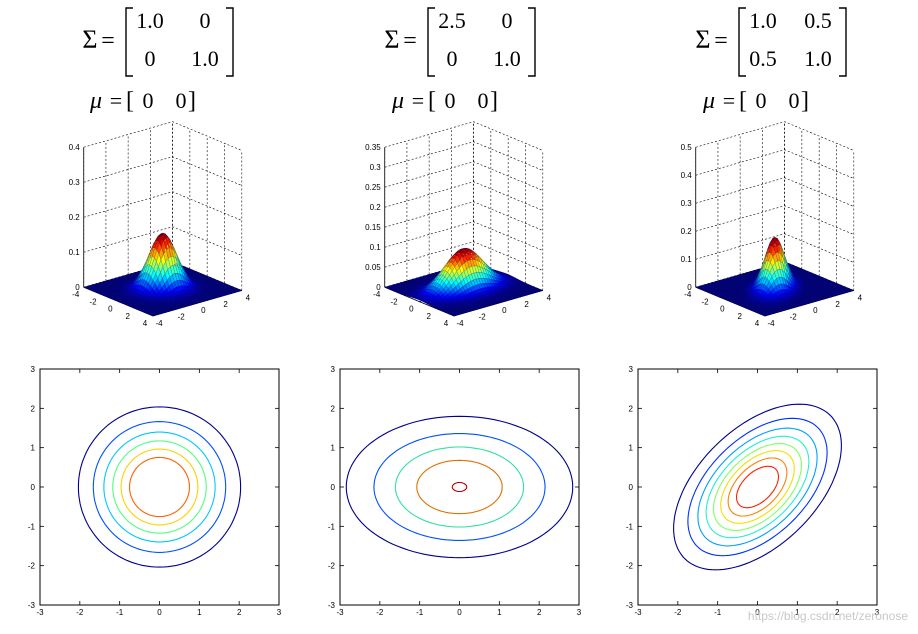 Image resolution: width=918 pixels, height=634 pixels. I want to click on surface-plot-top-left: 0 0.1 0.2 0.3 0.4 -4 -2 0 2 4 -4 -2 0 2 4, so click(160, 224).